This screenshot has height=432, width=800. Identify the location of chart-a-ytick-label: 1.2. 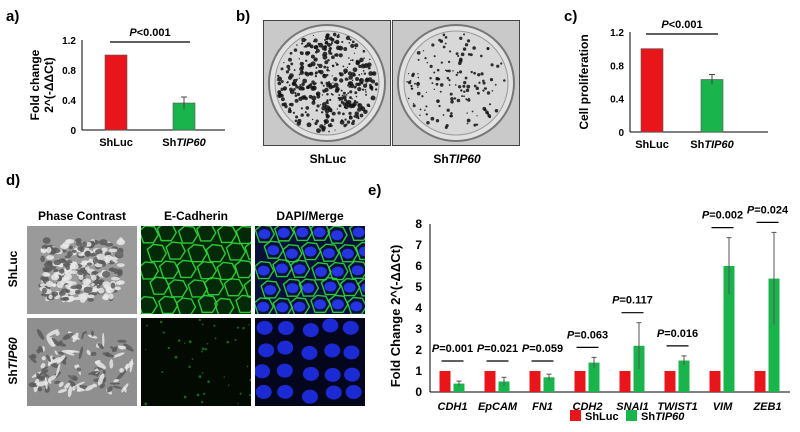
(69, 41).